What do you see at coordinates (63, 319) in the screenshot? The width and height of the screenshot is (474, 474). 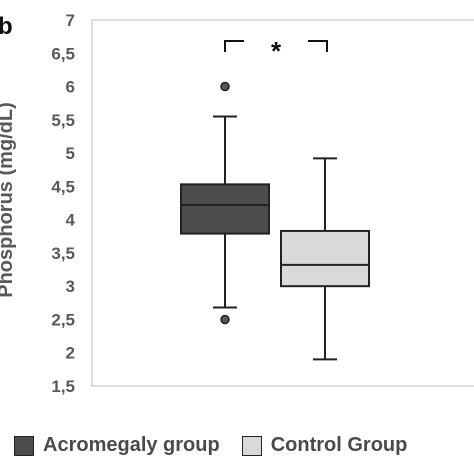 I see `y-tick-label: 2,5` at bounding box center [63, 319].